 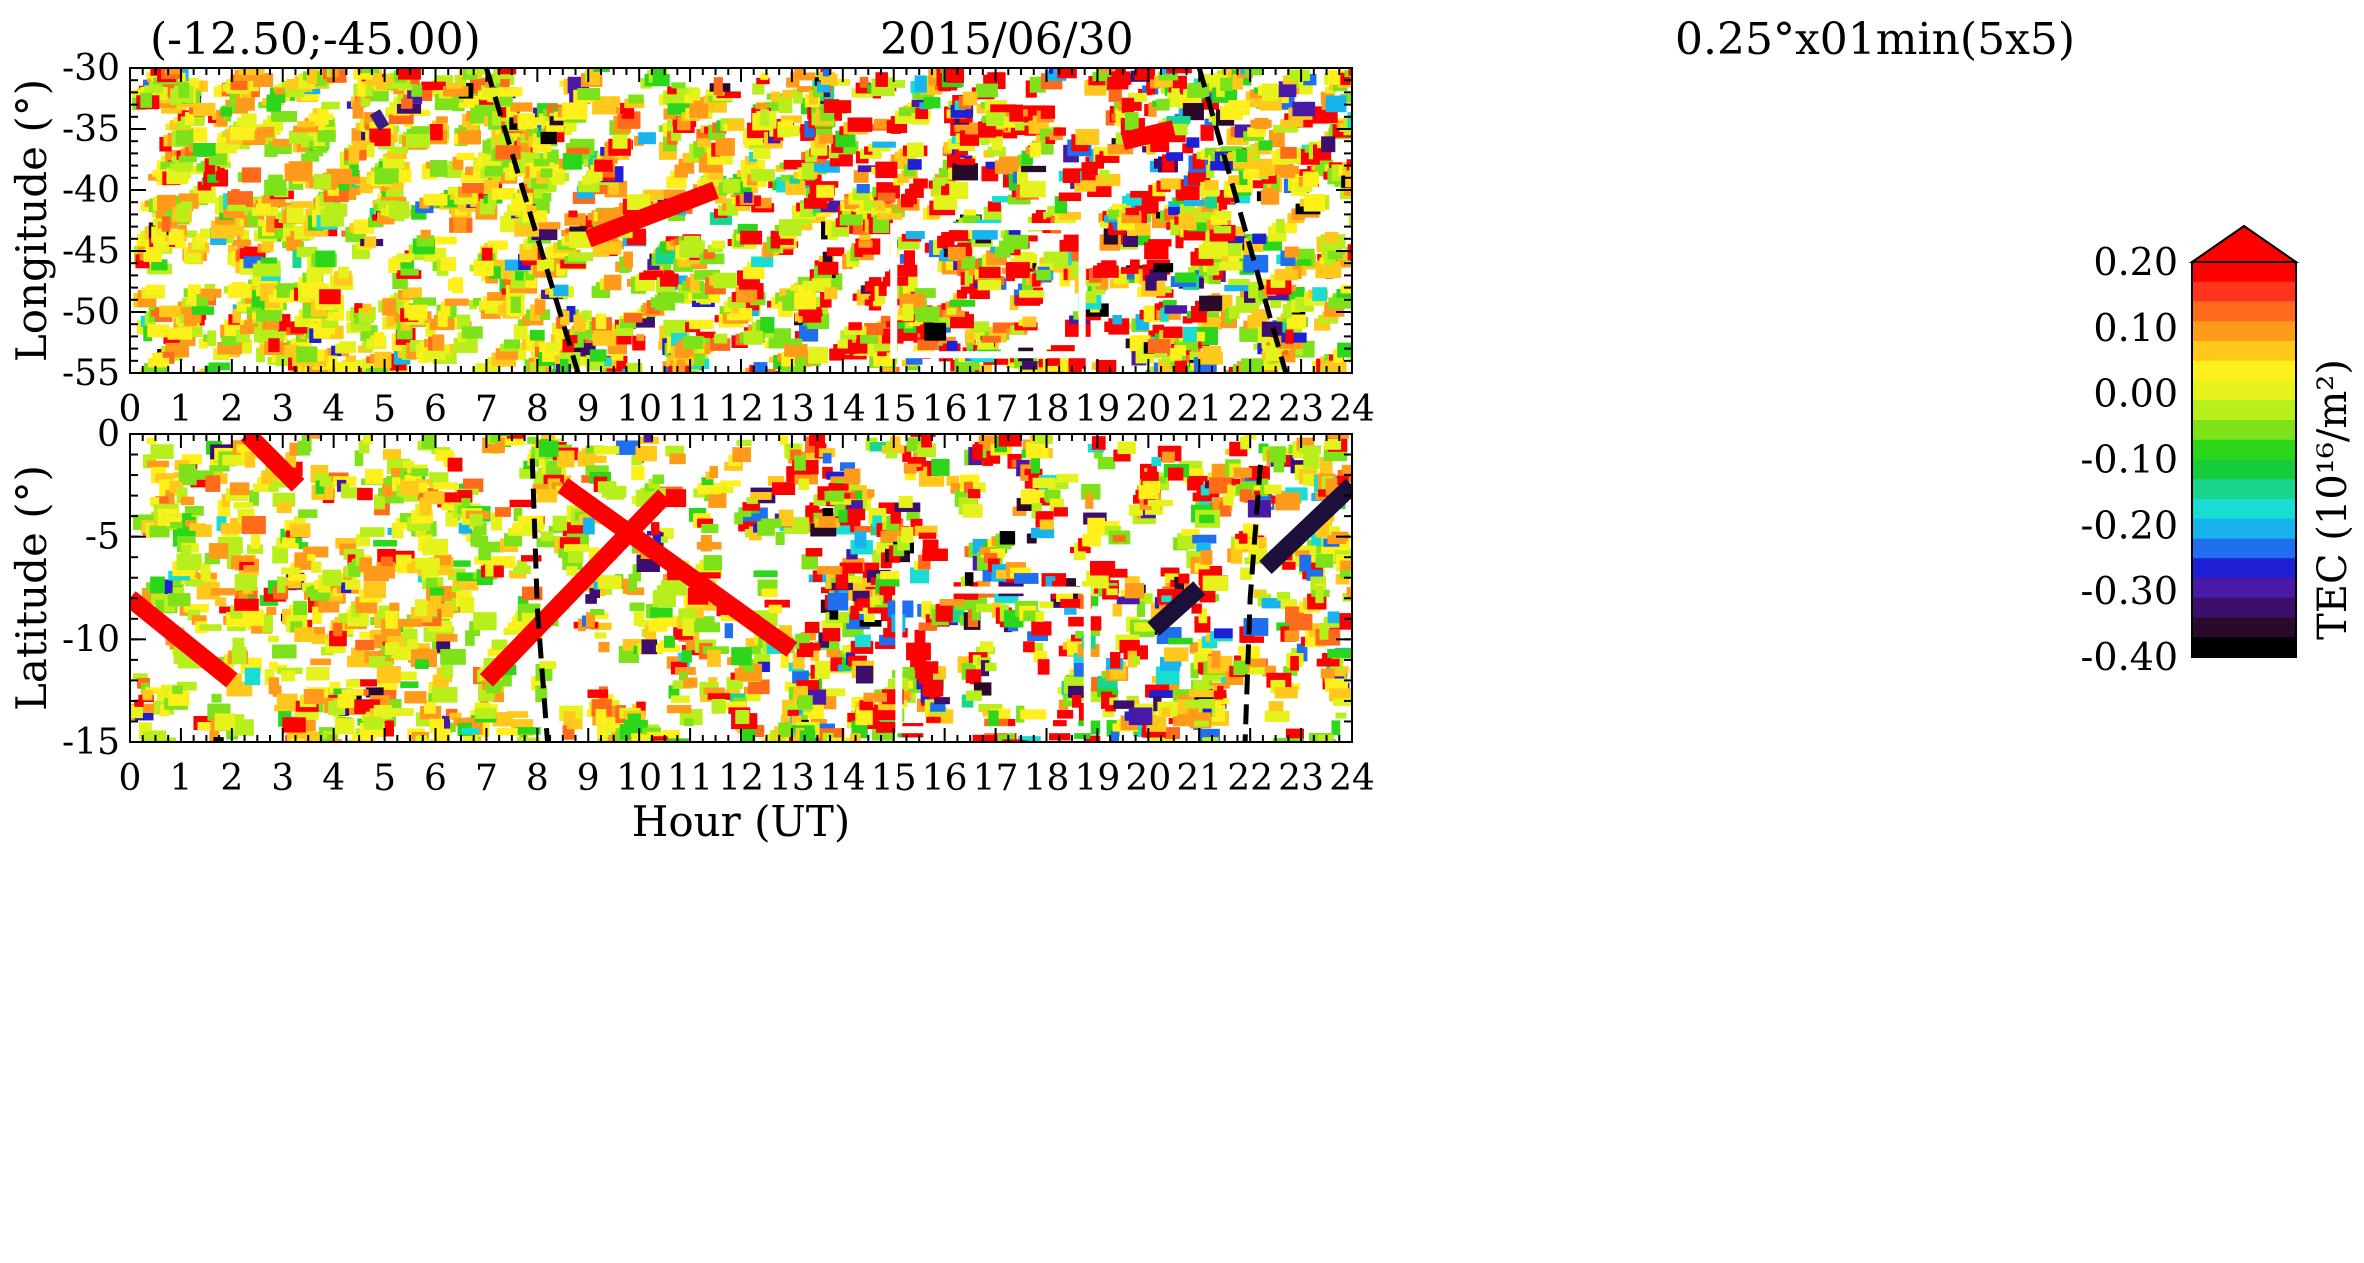 I want to click on colorbar-tick-label: -0.40, so click(x=2129, y=657).